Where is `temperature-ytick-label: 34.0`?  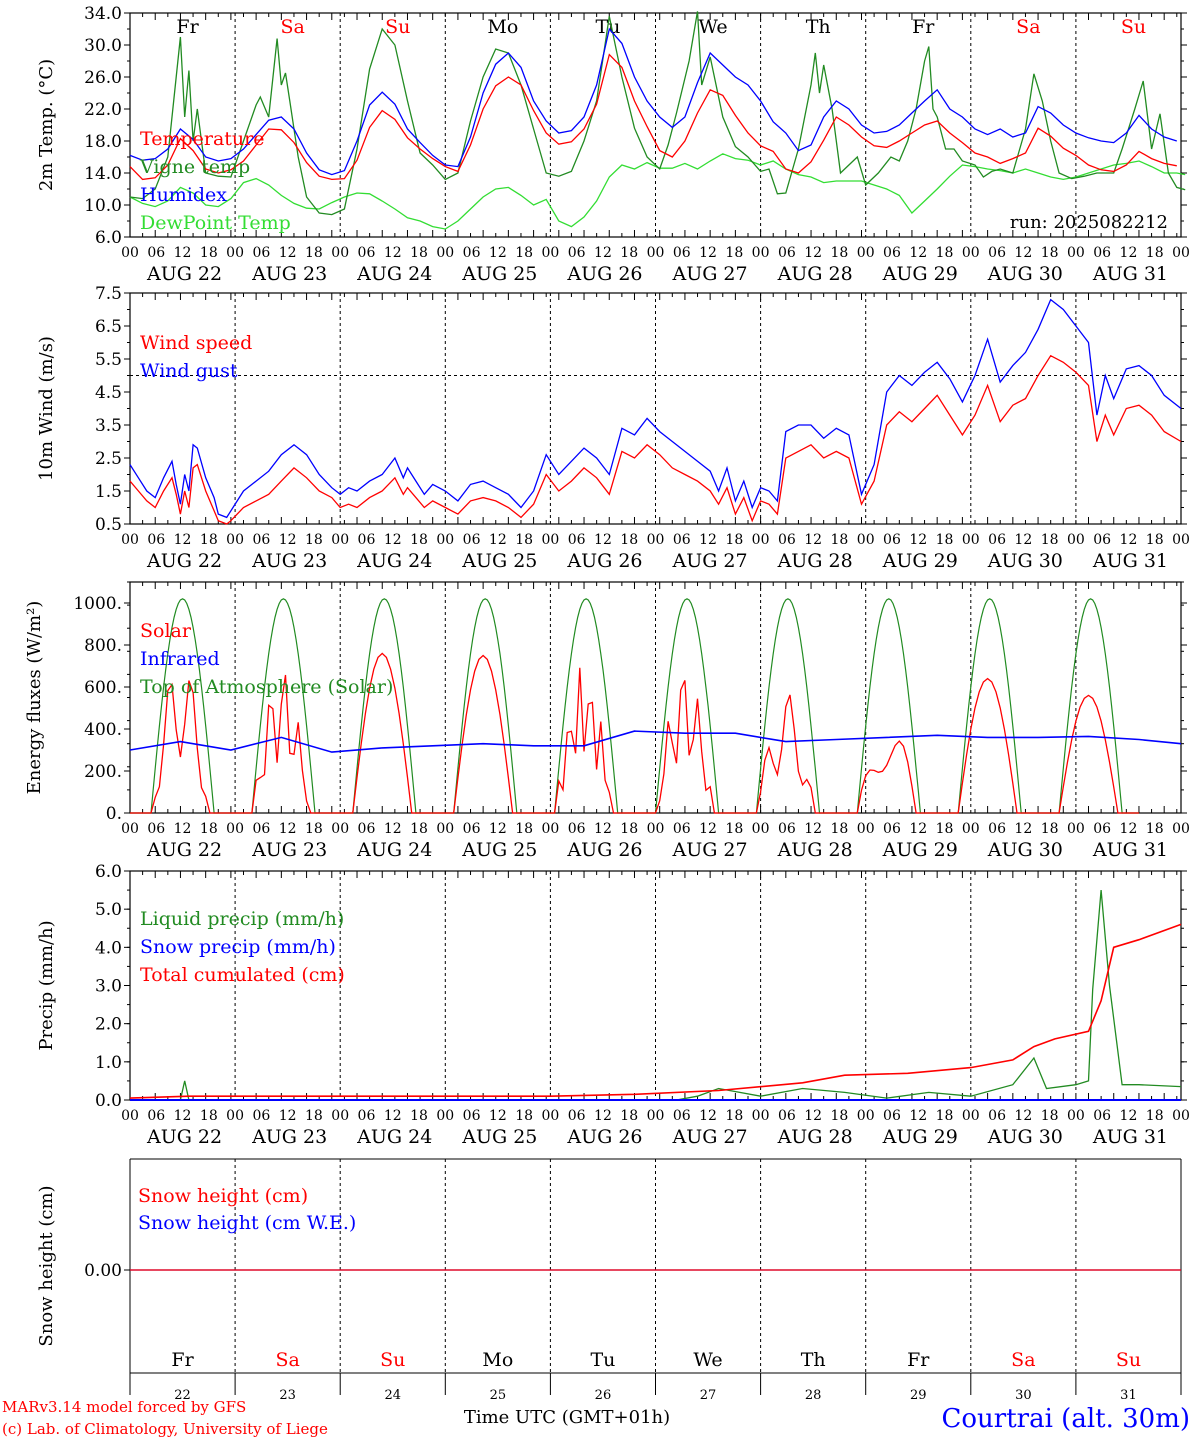
temperature-ytick-label: 34.0 is located at coordinates (103, 14).